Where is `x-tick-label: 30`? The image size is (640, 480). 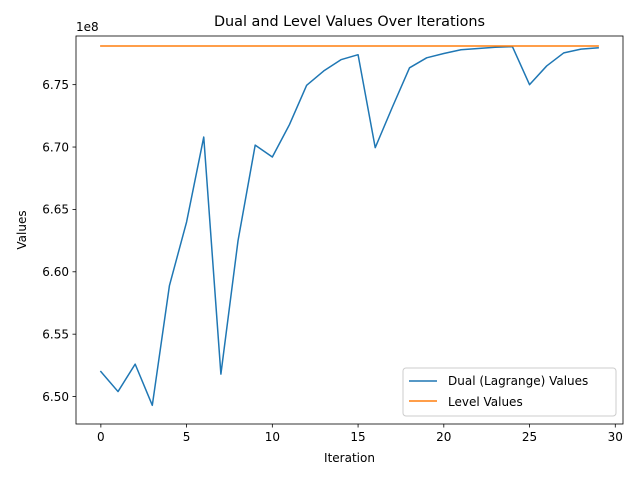 x-tick-label: 30 is located at coordinates (615, 437).